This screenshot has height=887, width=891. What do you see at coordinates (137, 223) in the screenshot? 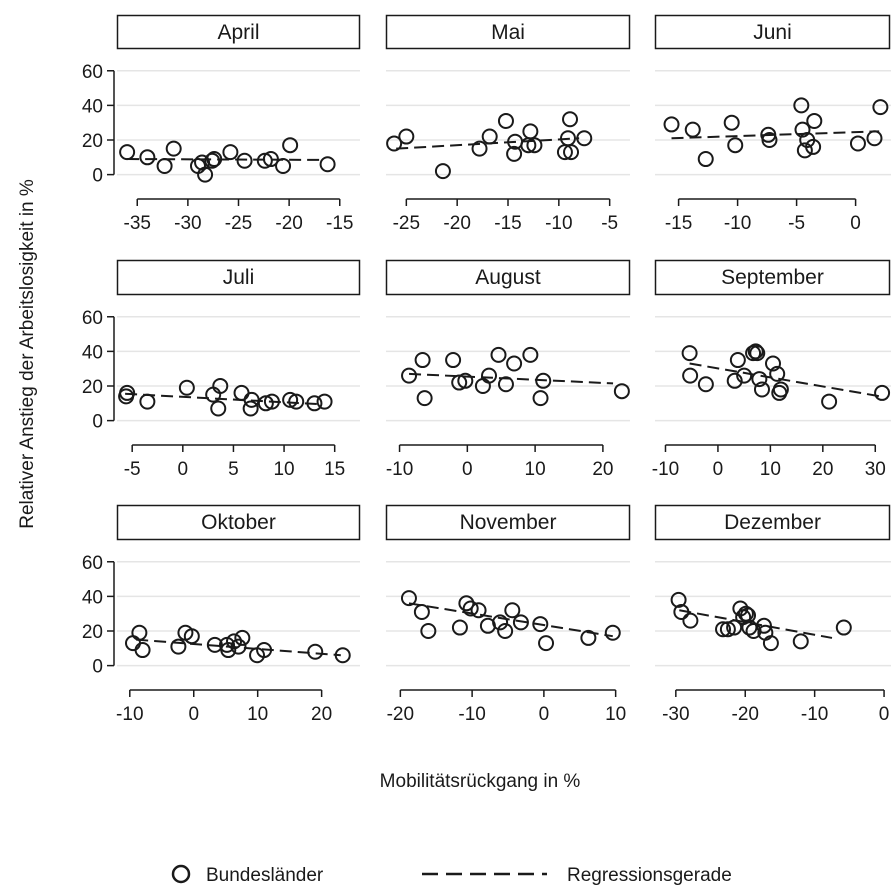
I see `x-tick-label: -35` at bounding box center [137, 223].